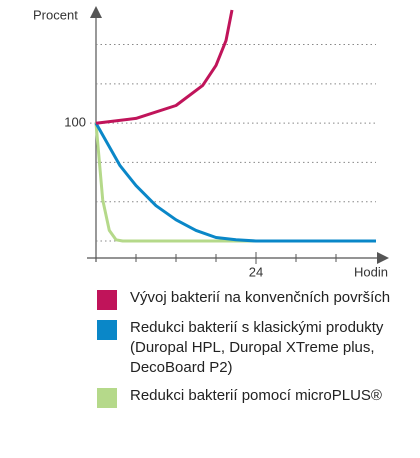 Image resolution: width=420 pixels, height=458 pixels. What do you see at coordinates (256, 395) in the screenshot?
I see `legend-label: Redukci bakterií pomocí microPLUS®` at bounding box center [256, 395].